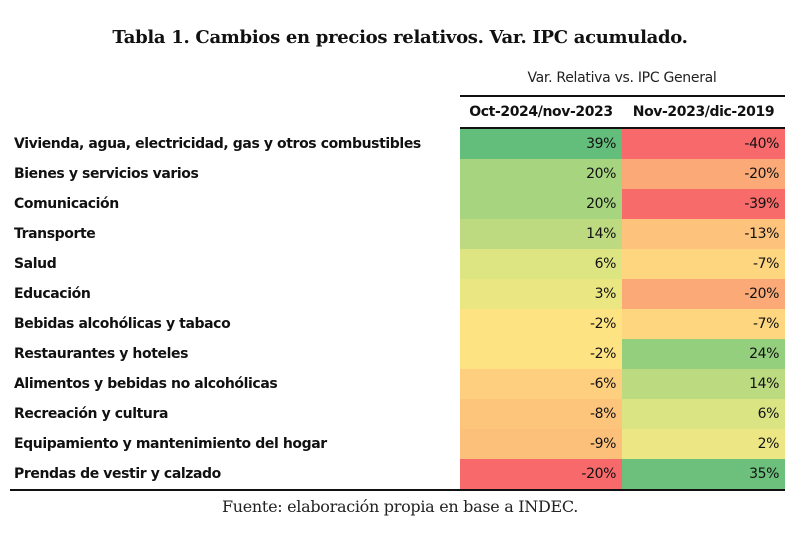 The height and width of the screenshot is (533, 800). What do you see at coordinates (122, 324) in the screenshot?
I see `row-label: Bebidas alcohólicas y tabaco` at bounding box center [122, 324].